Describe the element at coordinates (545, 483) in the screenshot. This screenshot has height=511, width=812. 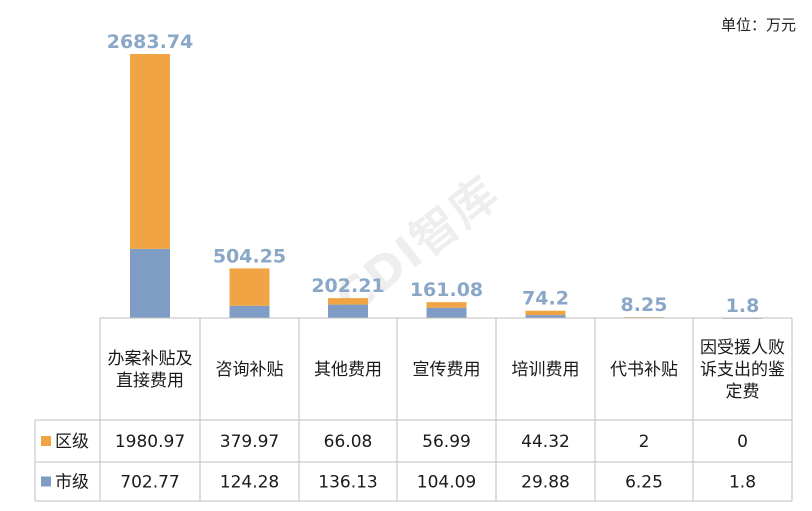
I see `value-cell: 29.88` at that location.